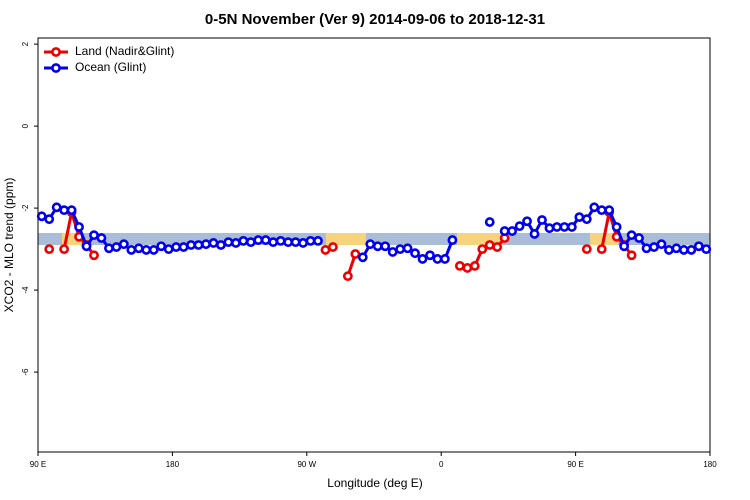  What do you see at coordinates (56, 68) in the screenshot?
I see `legend-marker` at bounding box center [56, 68].